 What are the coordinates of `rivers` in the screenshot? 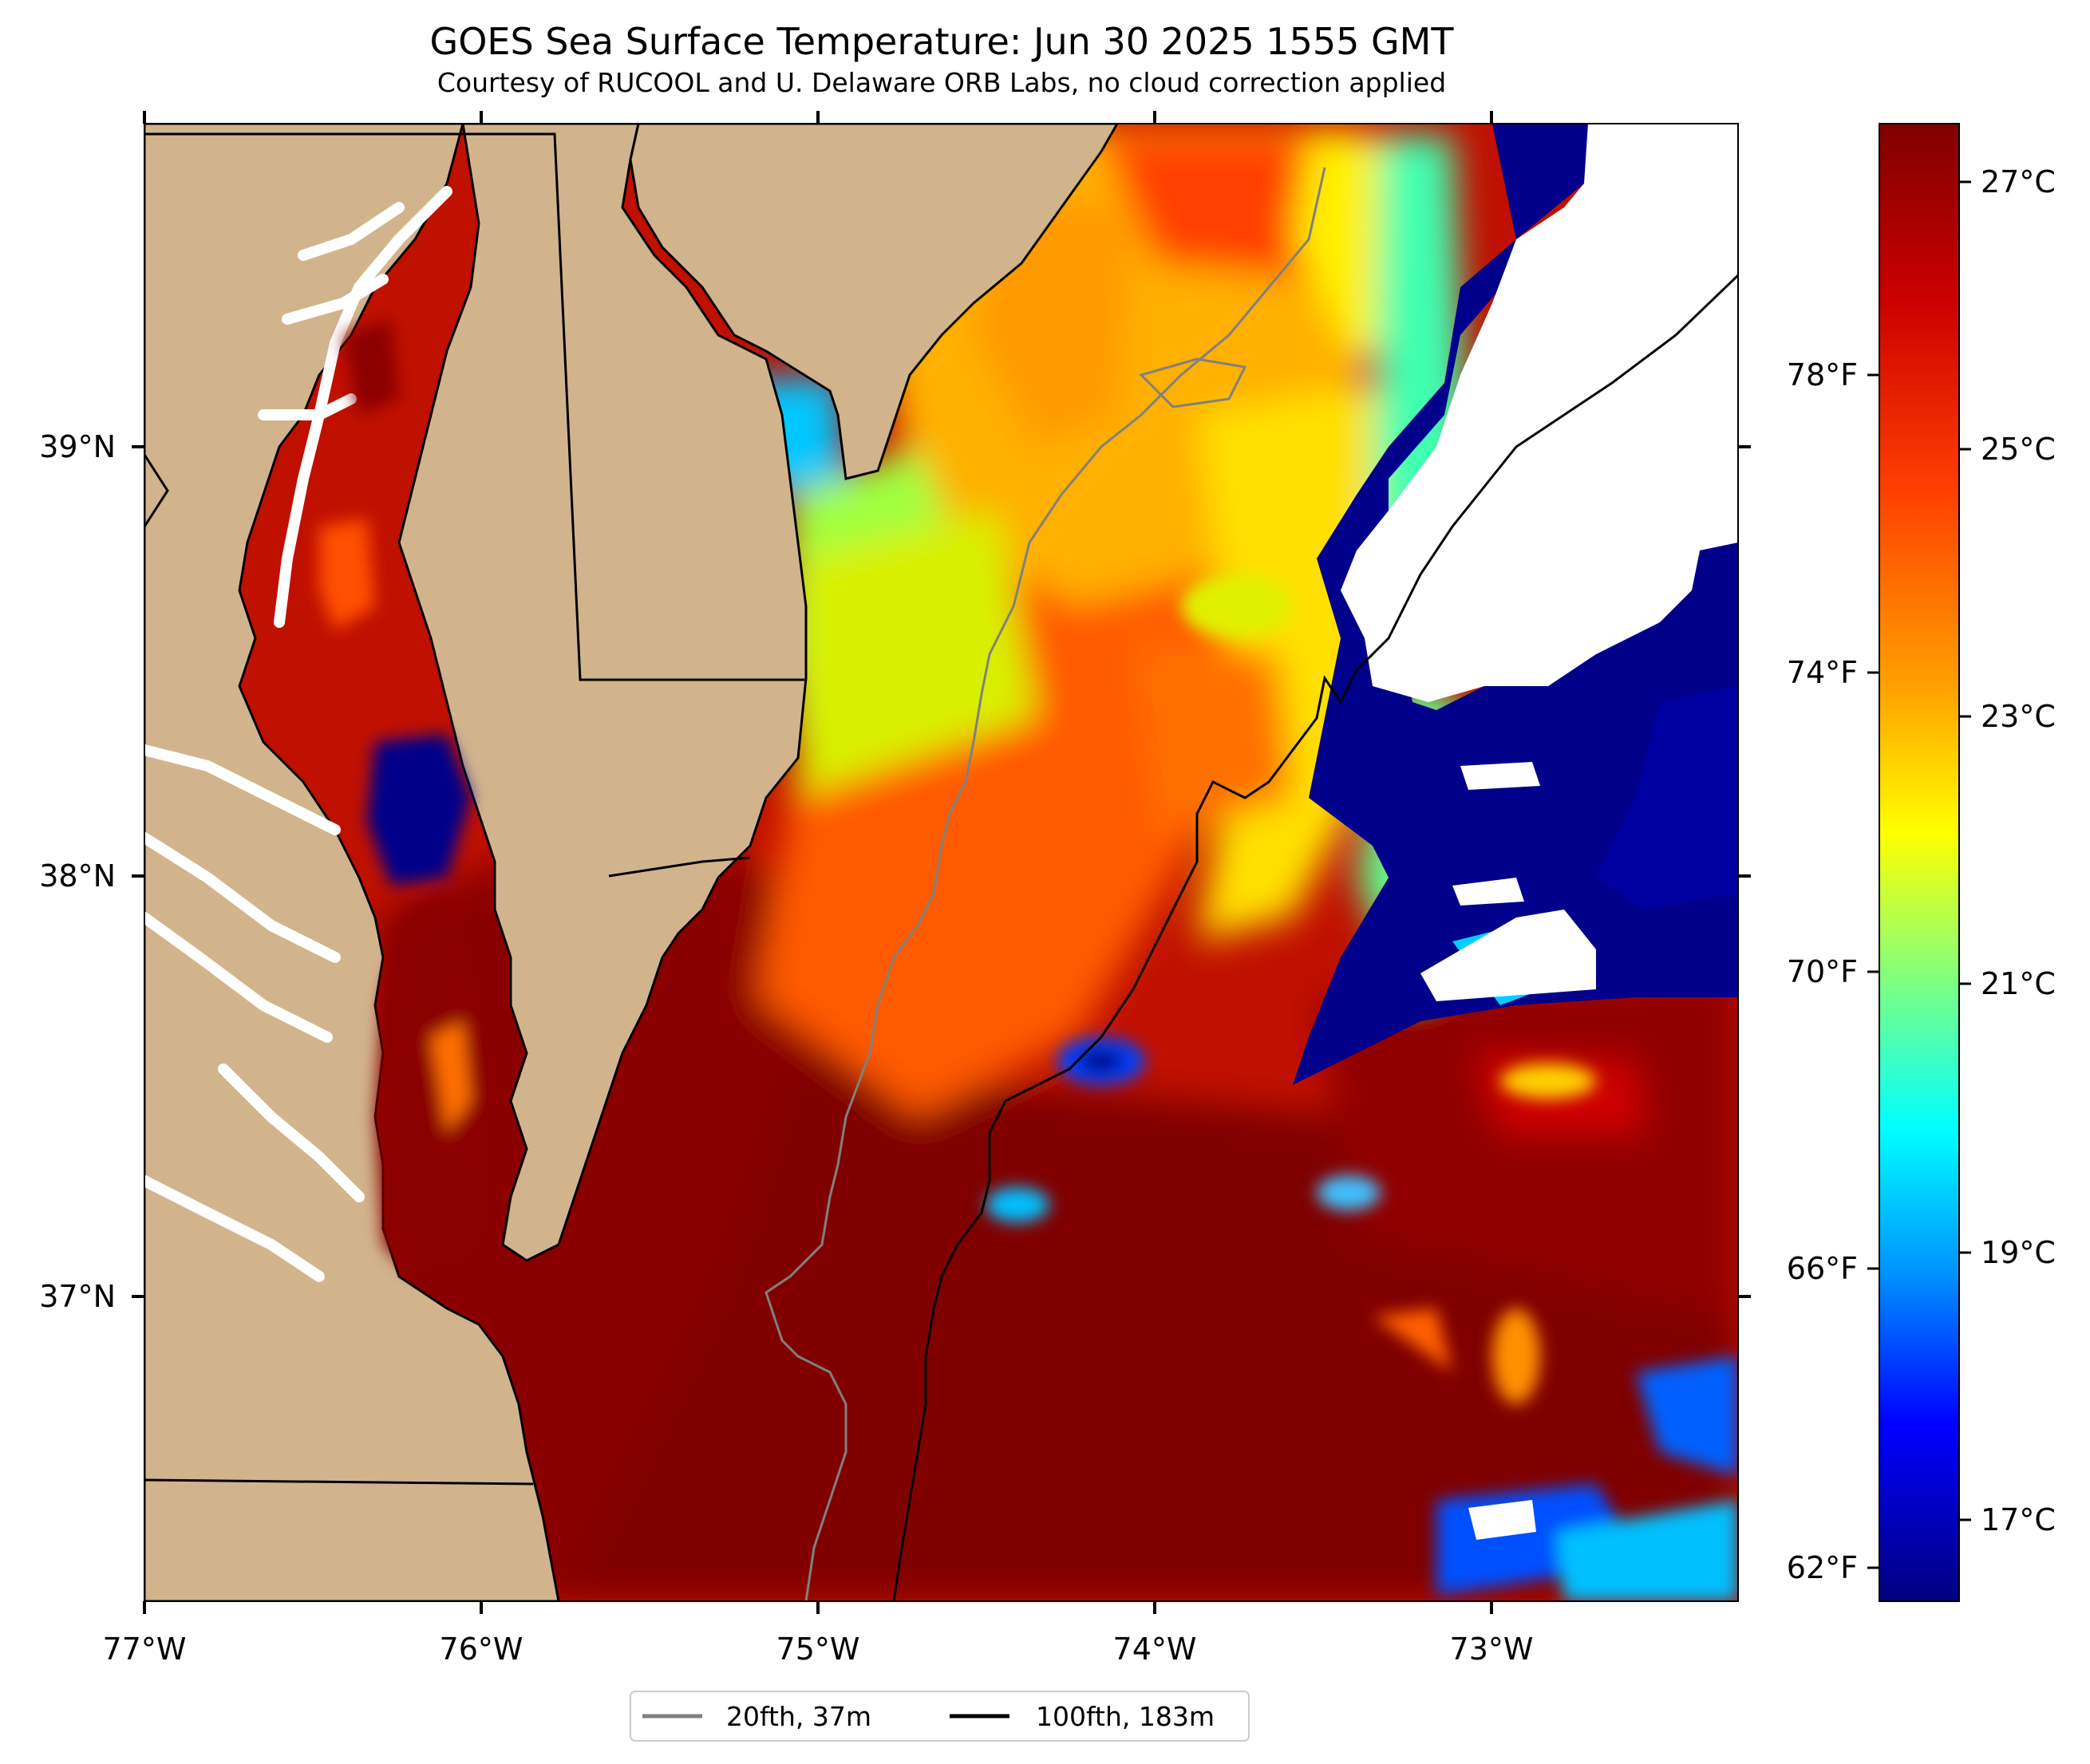 It's located at (298, 734).